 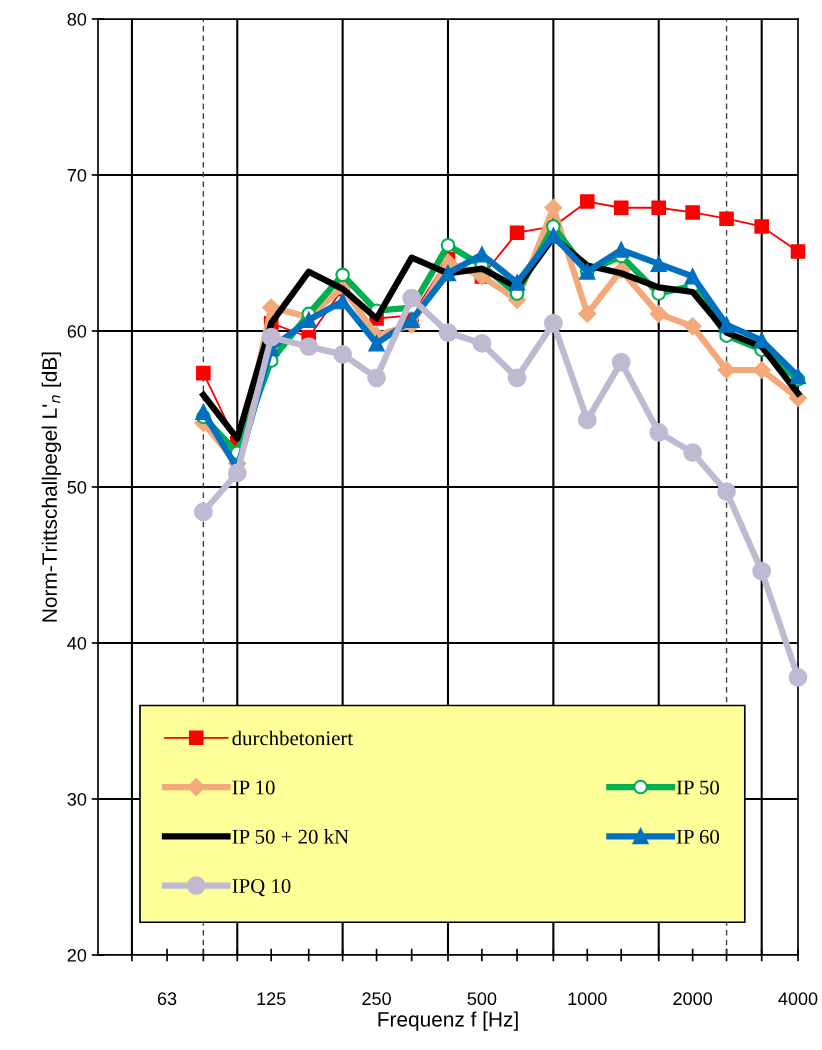 I want to click on y-tick-label: 70, so click(x=77, y=175).